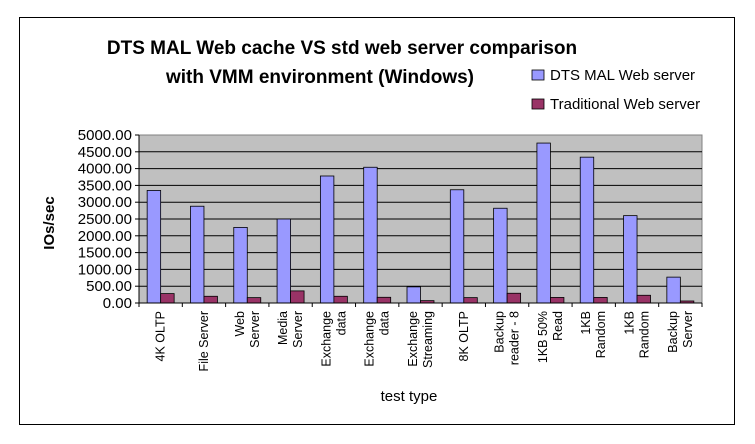 This screenshot has width=755, height=444. I want to click on legend-swatch-traditional, so click(538, 104).